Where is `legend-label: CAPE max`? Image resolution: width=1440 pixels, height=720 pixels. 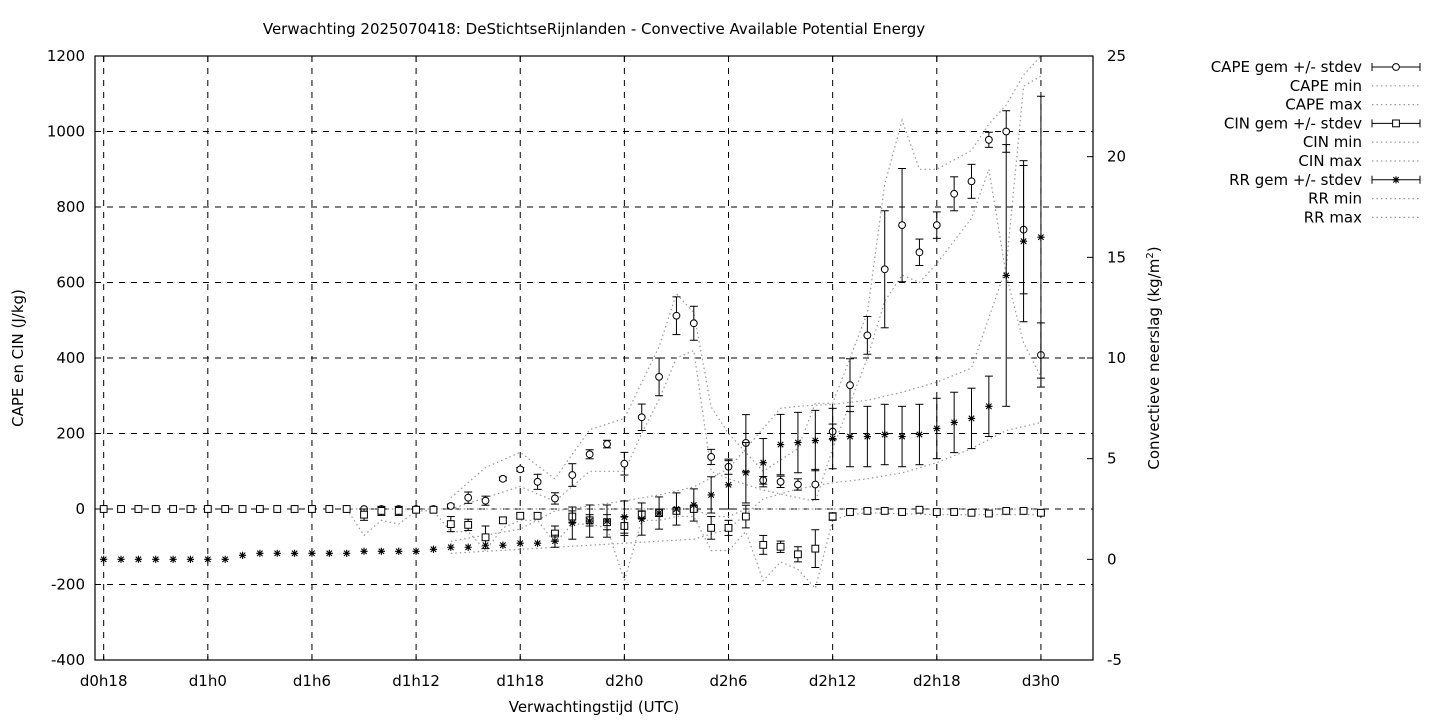
legend-label: CAPE max is located at coordinates (1323, 105).